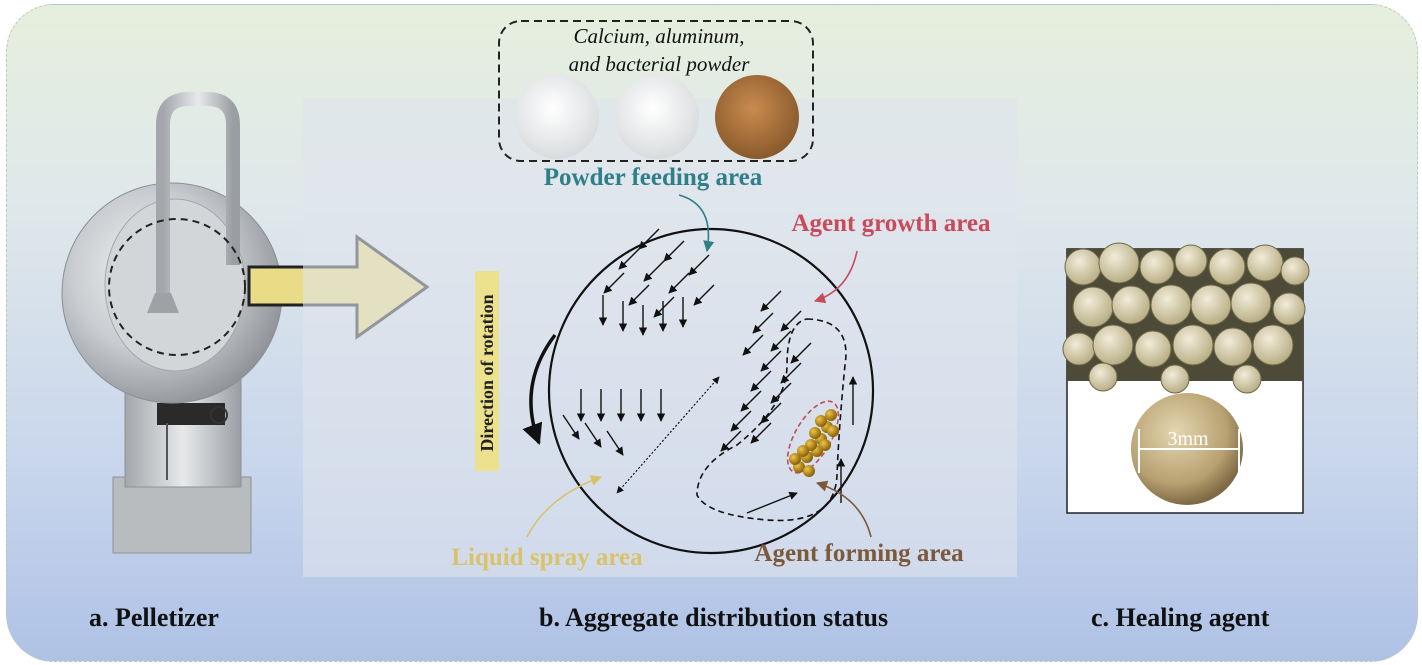 The height and width of the screenshot is (665, 1422). What do you see at coordinates (657, 117) in the screenshot?
I see `aluminum-powder-image` at bounding box center [657, 117].